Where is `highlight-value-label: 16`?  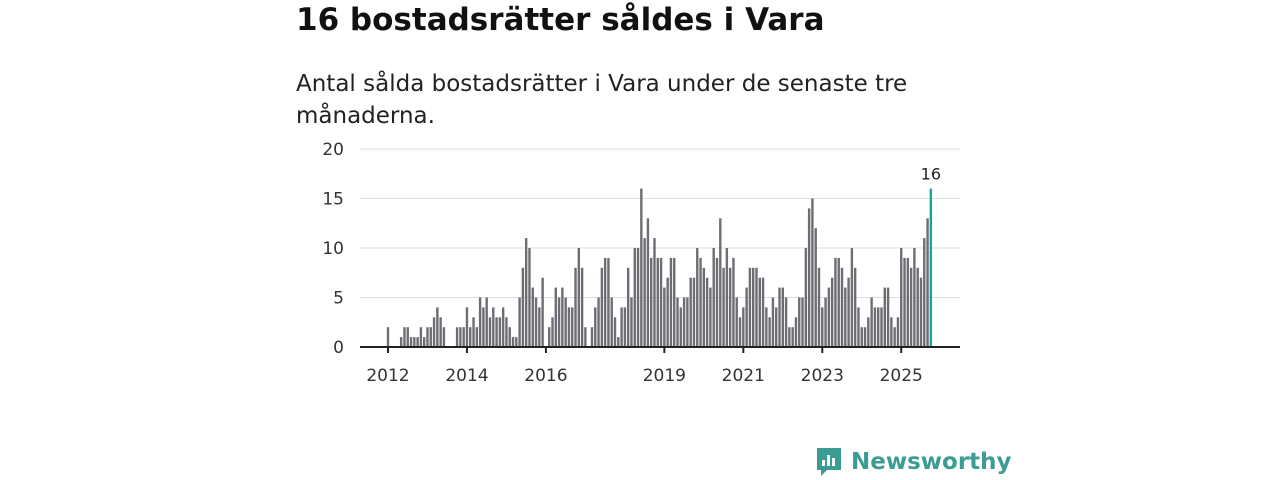
highlight-value-label: 16 is located at coordinates (931, 174).